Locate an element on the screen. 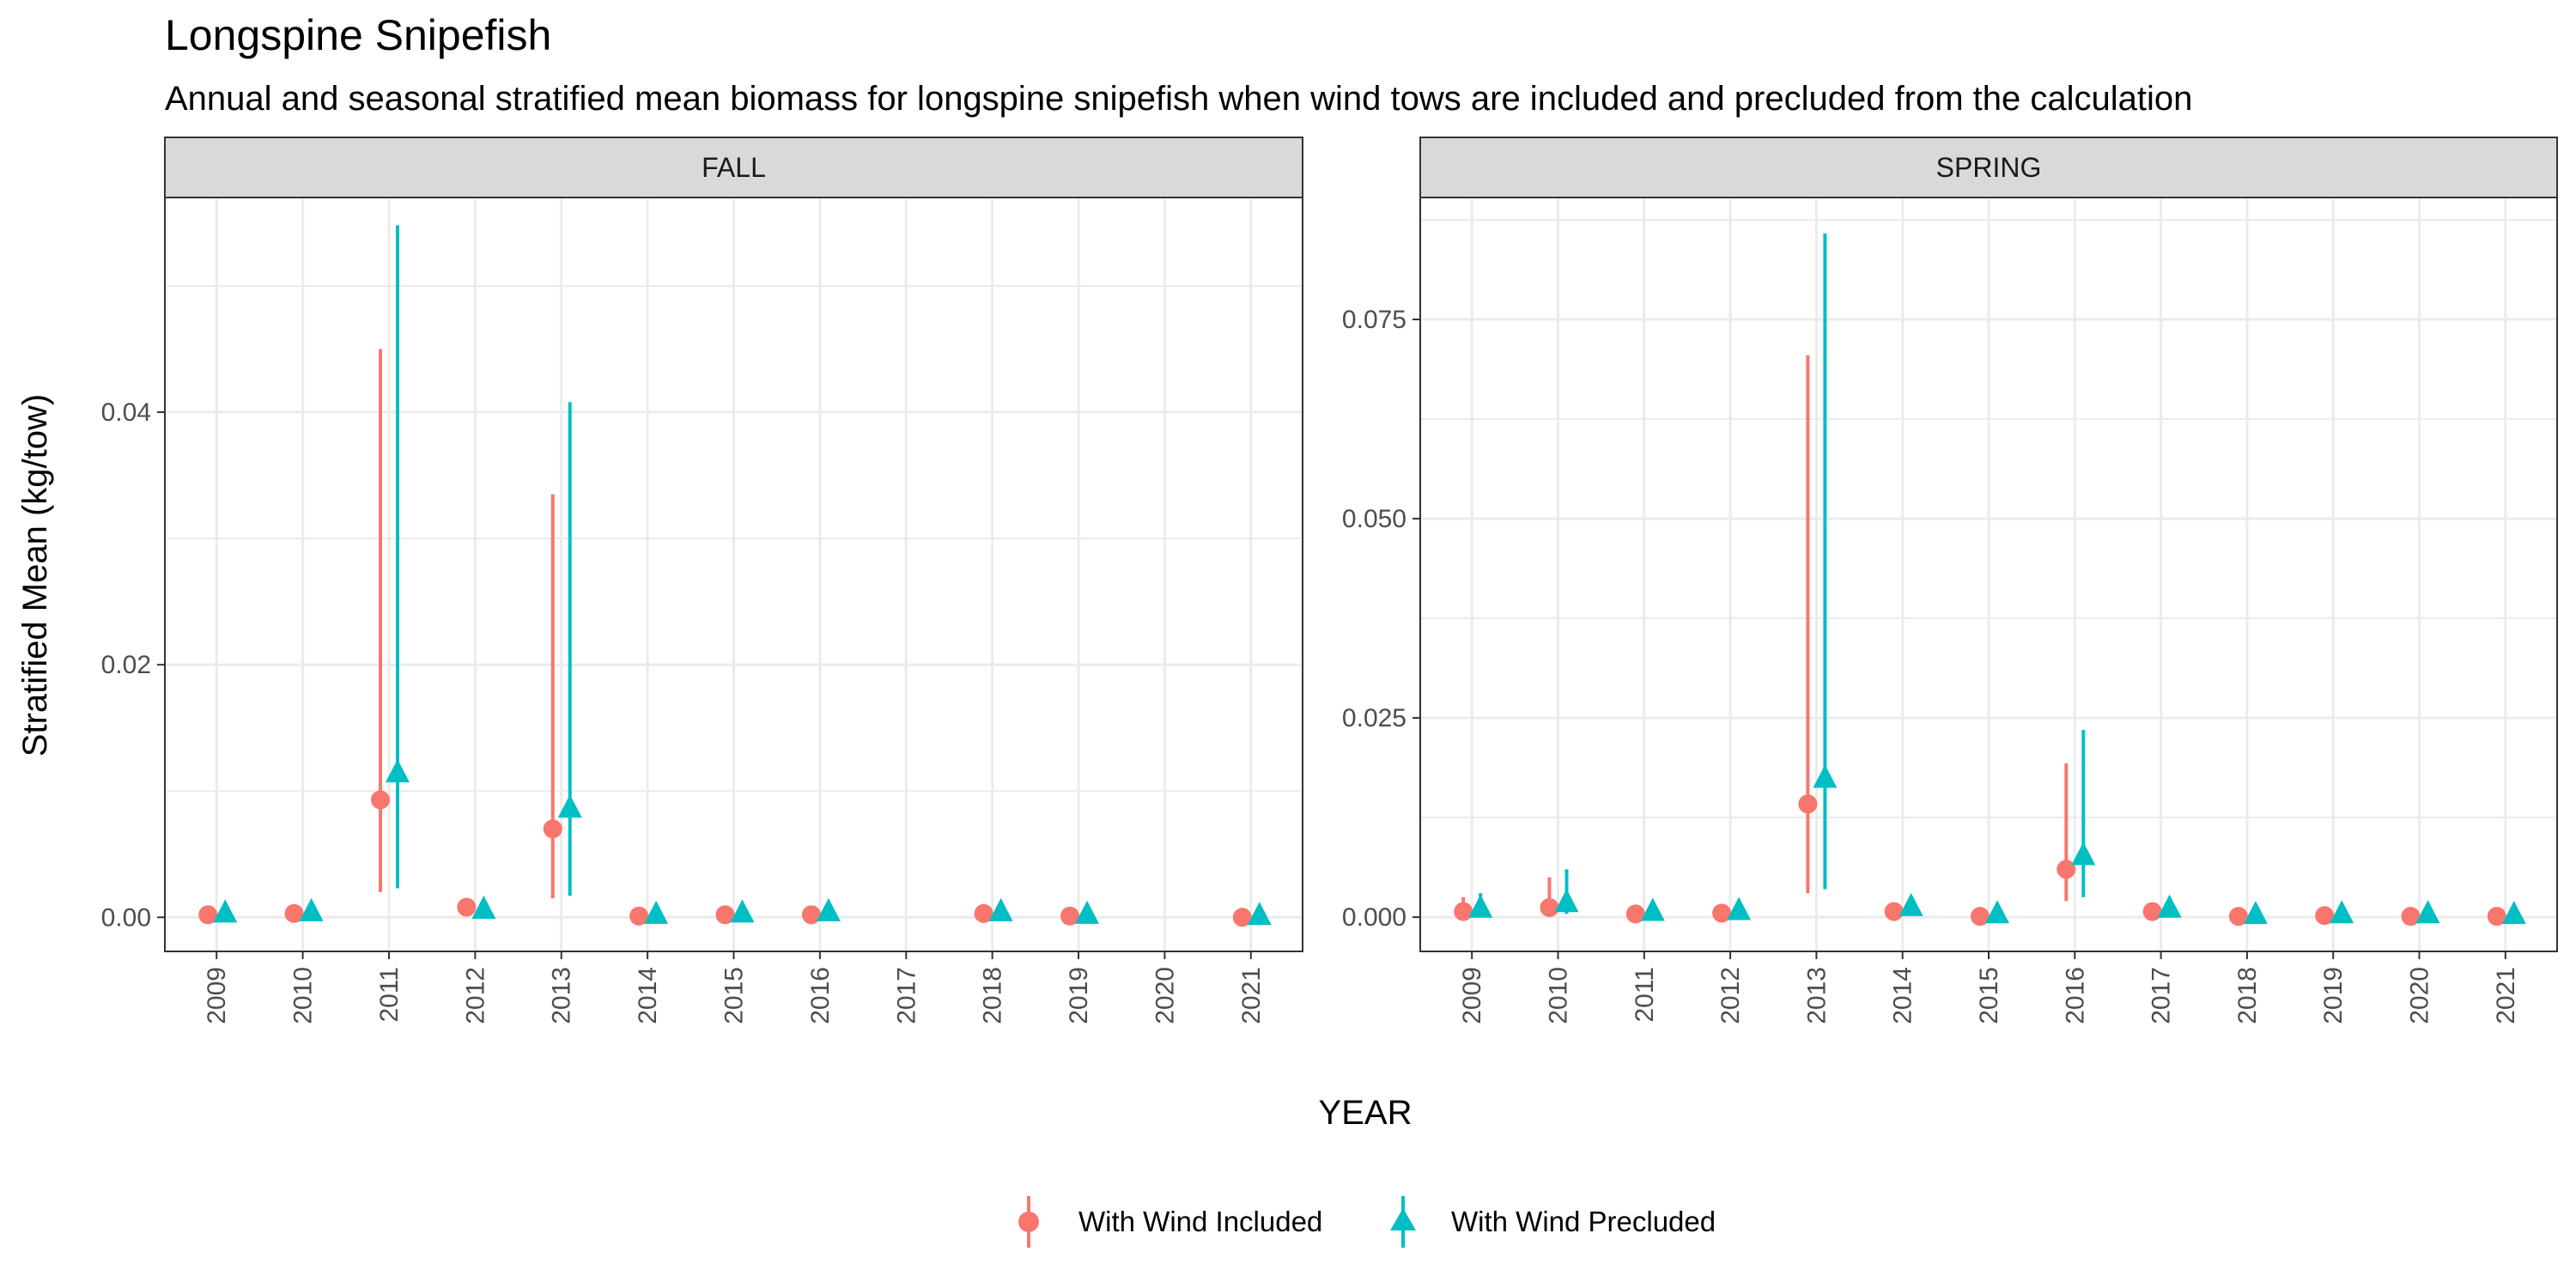  legend-key-precluded-triangle is located at coordinates (1403, 1219).